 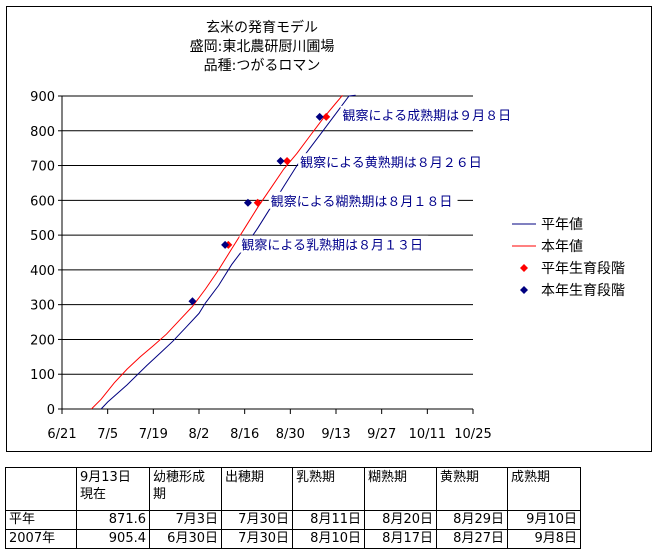 What do you see at coordinates (42, 201) in the screenshot?
I see `y-tick-label: 600` at bounding box center [42, 201].